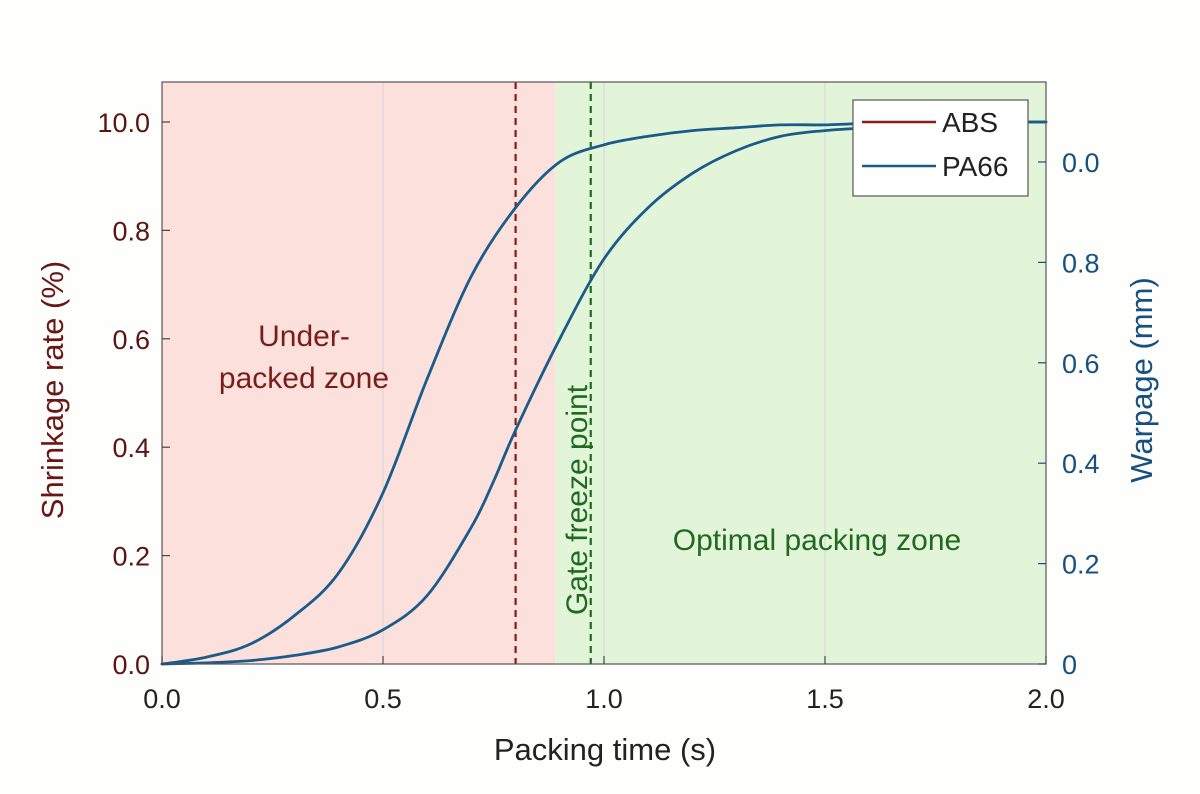 The height and width of the screenshot is (794, 1200). What do you see at coordinates (604, 699) in the screenshot?
I see `x-tick-label: 1.0` at bounding box center [604, 699].